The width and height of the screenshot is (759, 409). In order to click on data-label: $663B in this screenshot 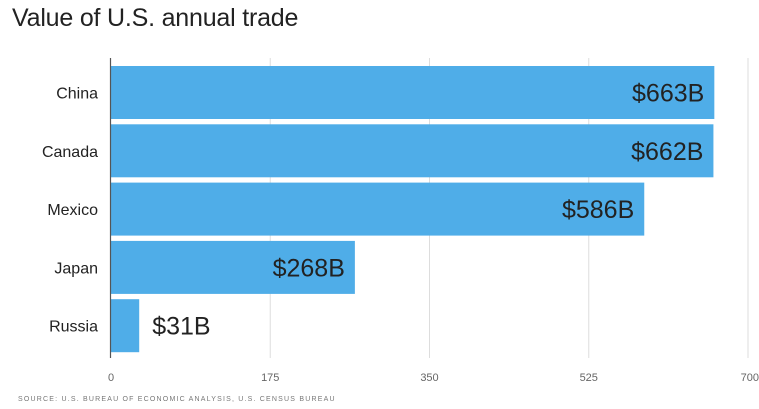, I will do `click(668, 94)`.